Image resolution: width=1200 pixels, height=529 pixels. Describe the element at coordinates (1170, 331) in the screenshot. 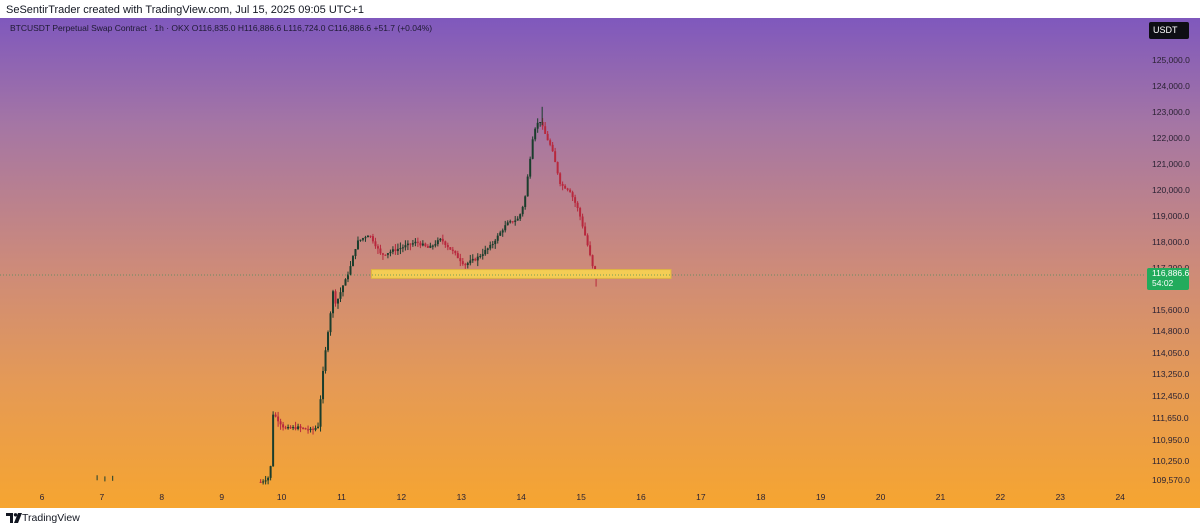

I see `price-tick-label: 114,800.0` at that location.